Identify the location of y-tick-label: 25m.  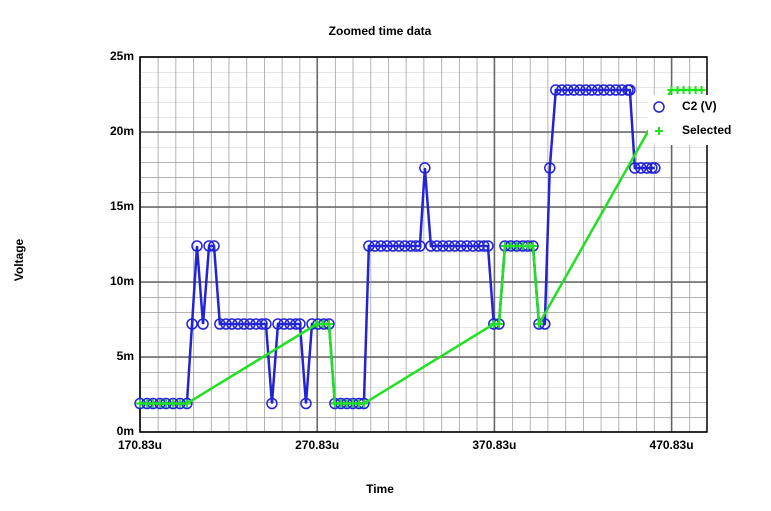
(122, 56).